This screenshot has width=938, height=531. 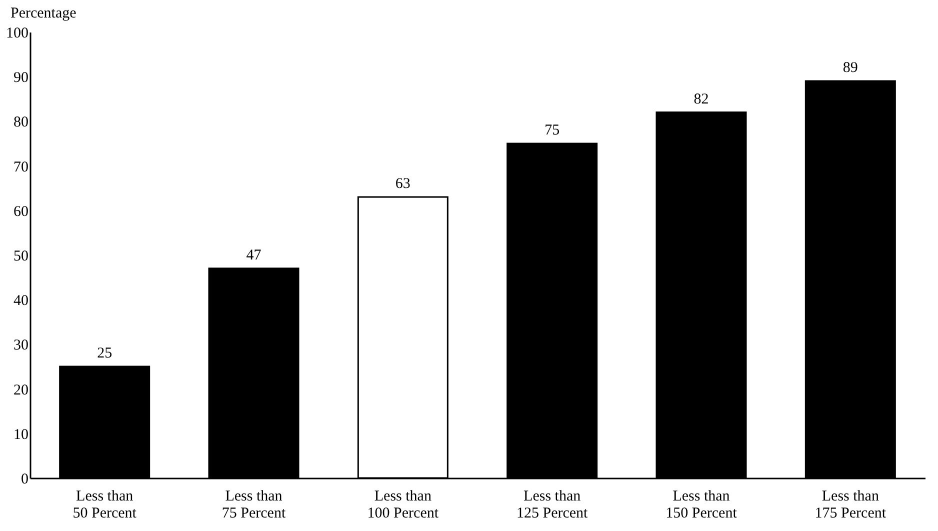 I want to click on x-tick-label: Less than 125 Percent, so click(x=552, y=505).